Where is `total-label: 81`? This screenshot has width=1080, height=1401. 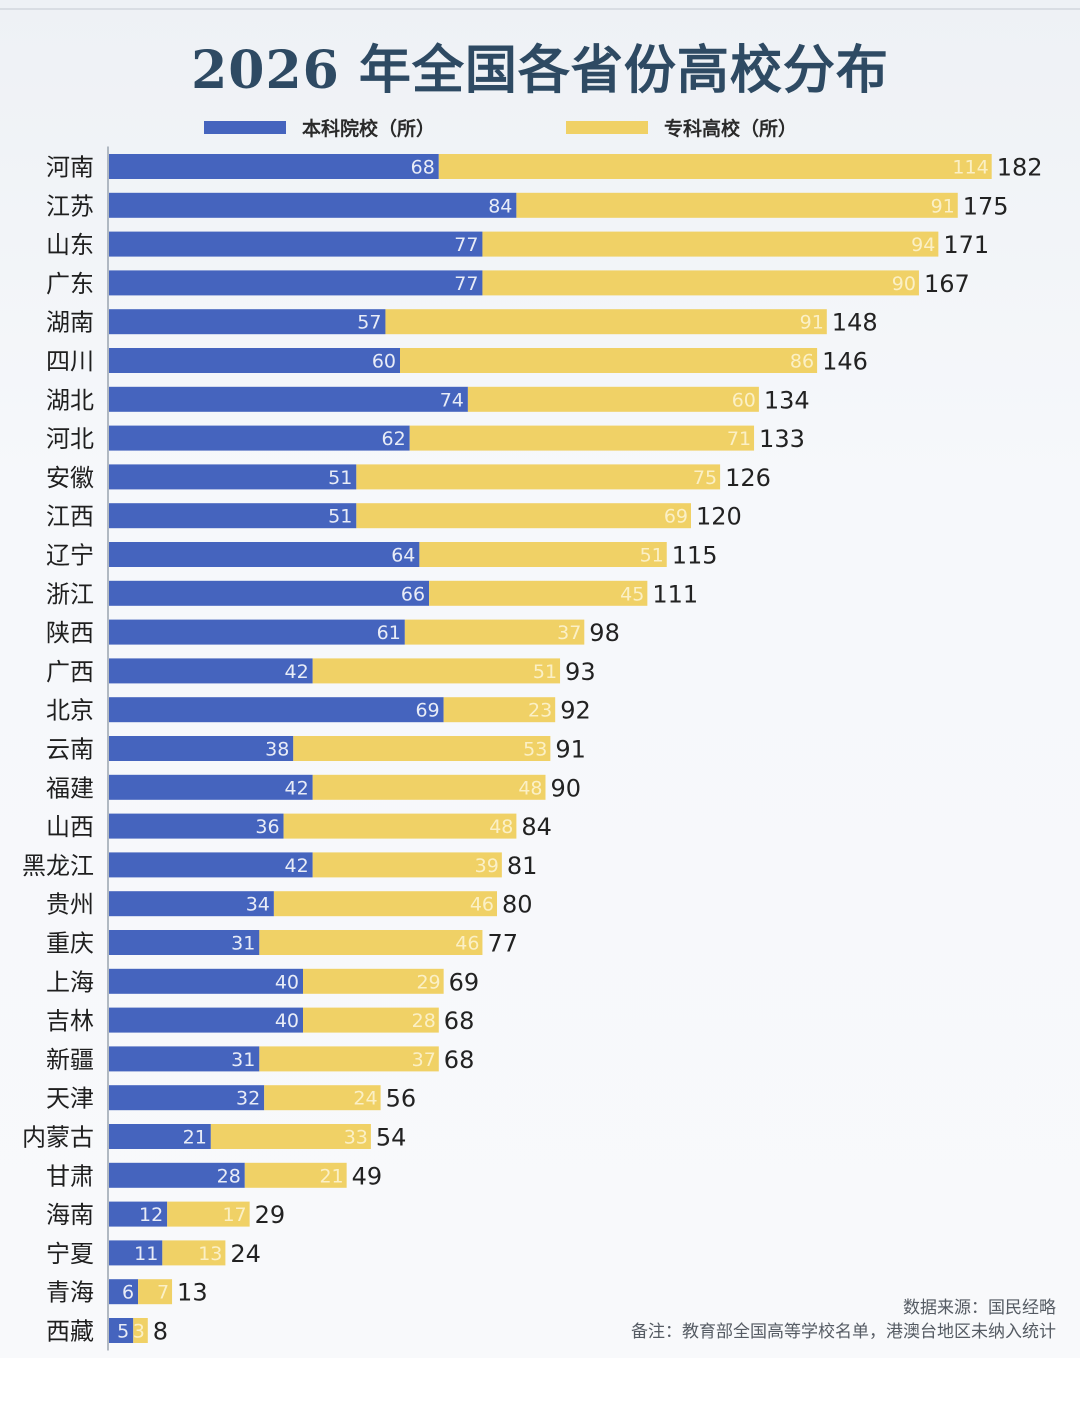
total-label: 81 is located at coordinates (522, 866).